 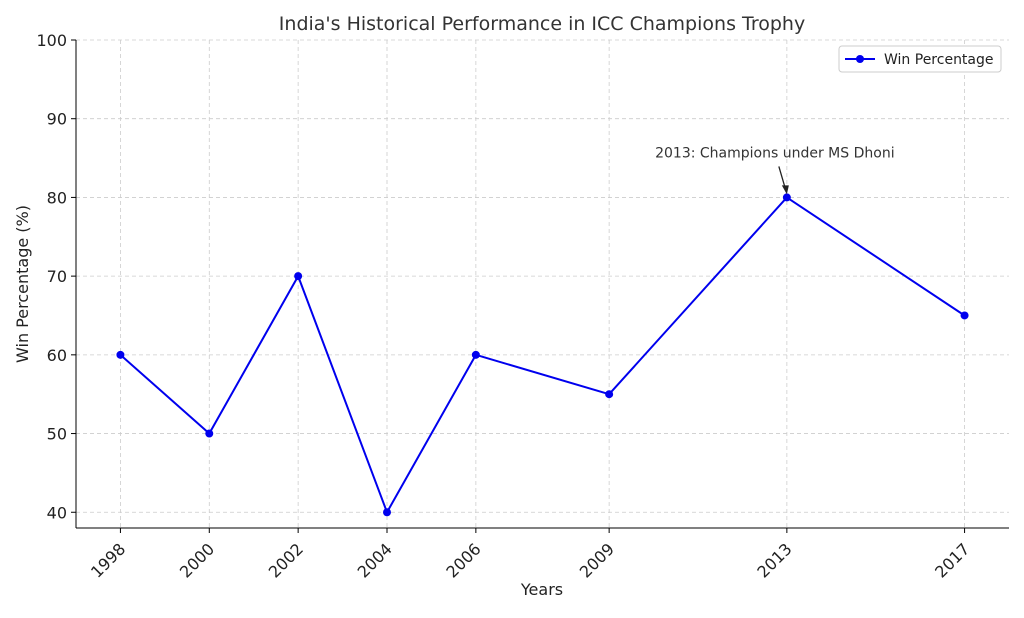 I want to click on legend-marker-swatch, so click(x=860, y=59).